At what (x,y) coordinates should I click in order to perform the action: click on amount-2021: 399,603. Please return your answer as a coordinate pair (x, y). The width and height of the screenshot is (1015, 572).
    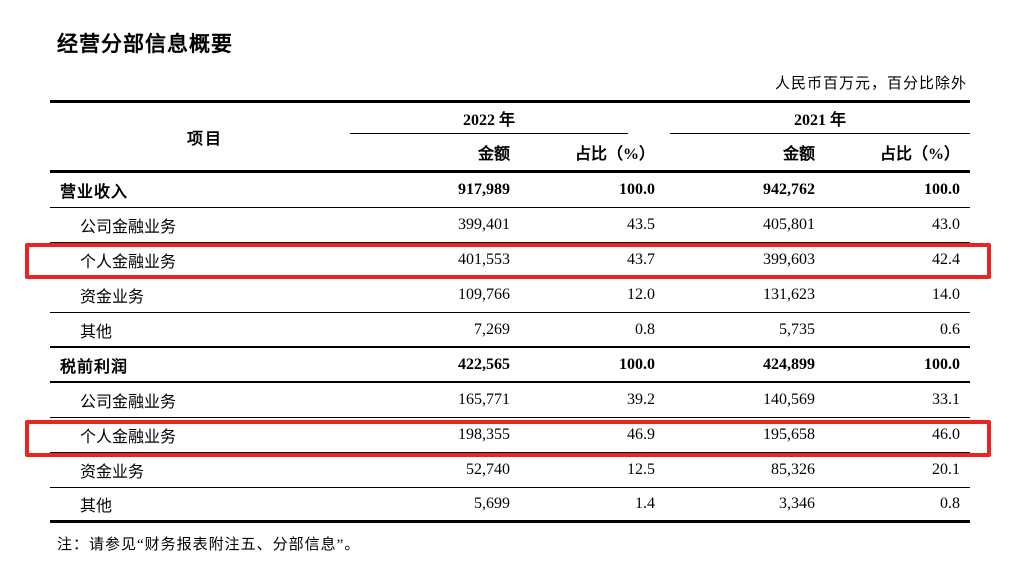
    Looking at the image, I should click on (789, 259).